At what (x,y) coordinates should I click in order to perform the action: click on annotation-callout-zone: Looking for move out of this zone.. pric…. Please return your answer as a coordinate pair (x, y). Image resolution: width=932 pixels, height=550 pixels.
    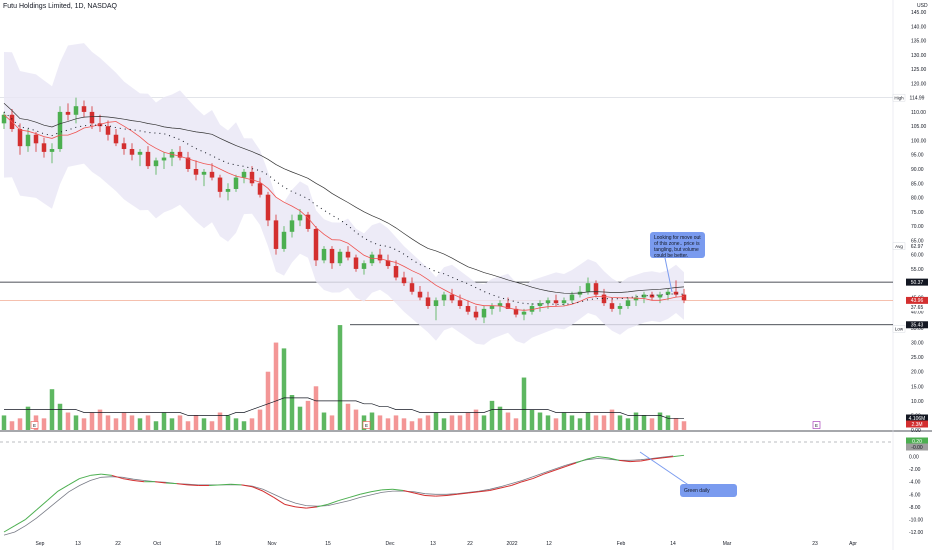
    Looking at the image, I should click on (677, 245).